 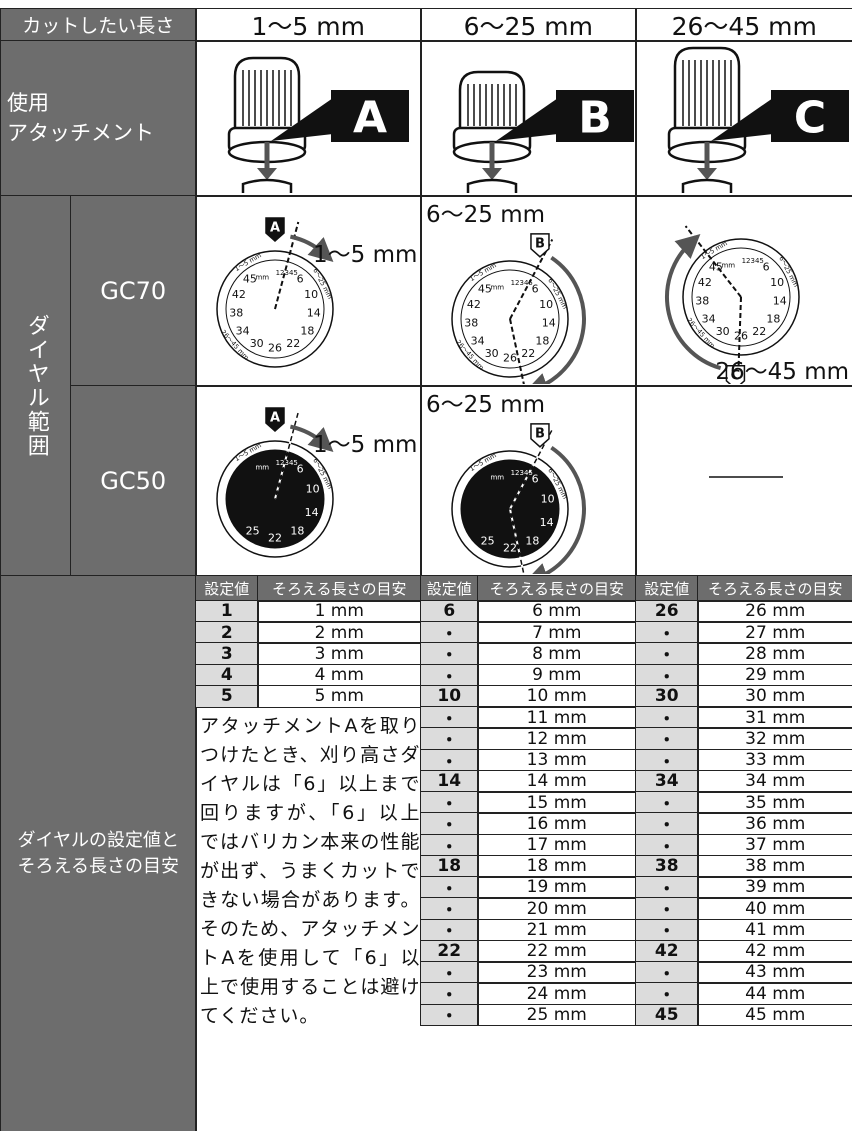 What do you see at coordinates (275, 348) in the screenshot?
I see `scale-number: 26` at bounding box center [275, 348].